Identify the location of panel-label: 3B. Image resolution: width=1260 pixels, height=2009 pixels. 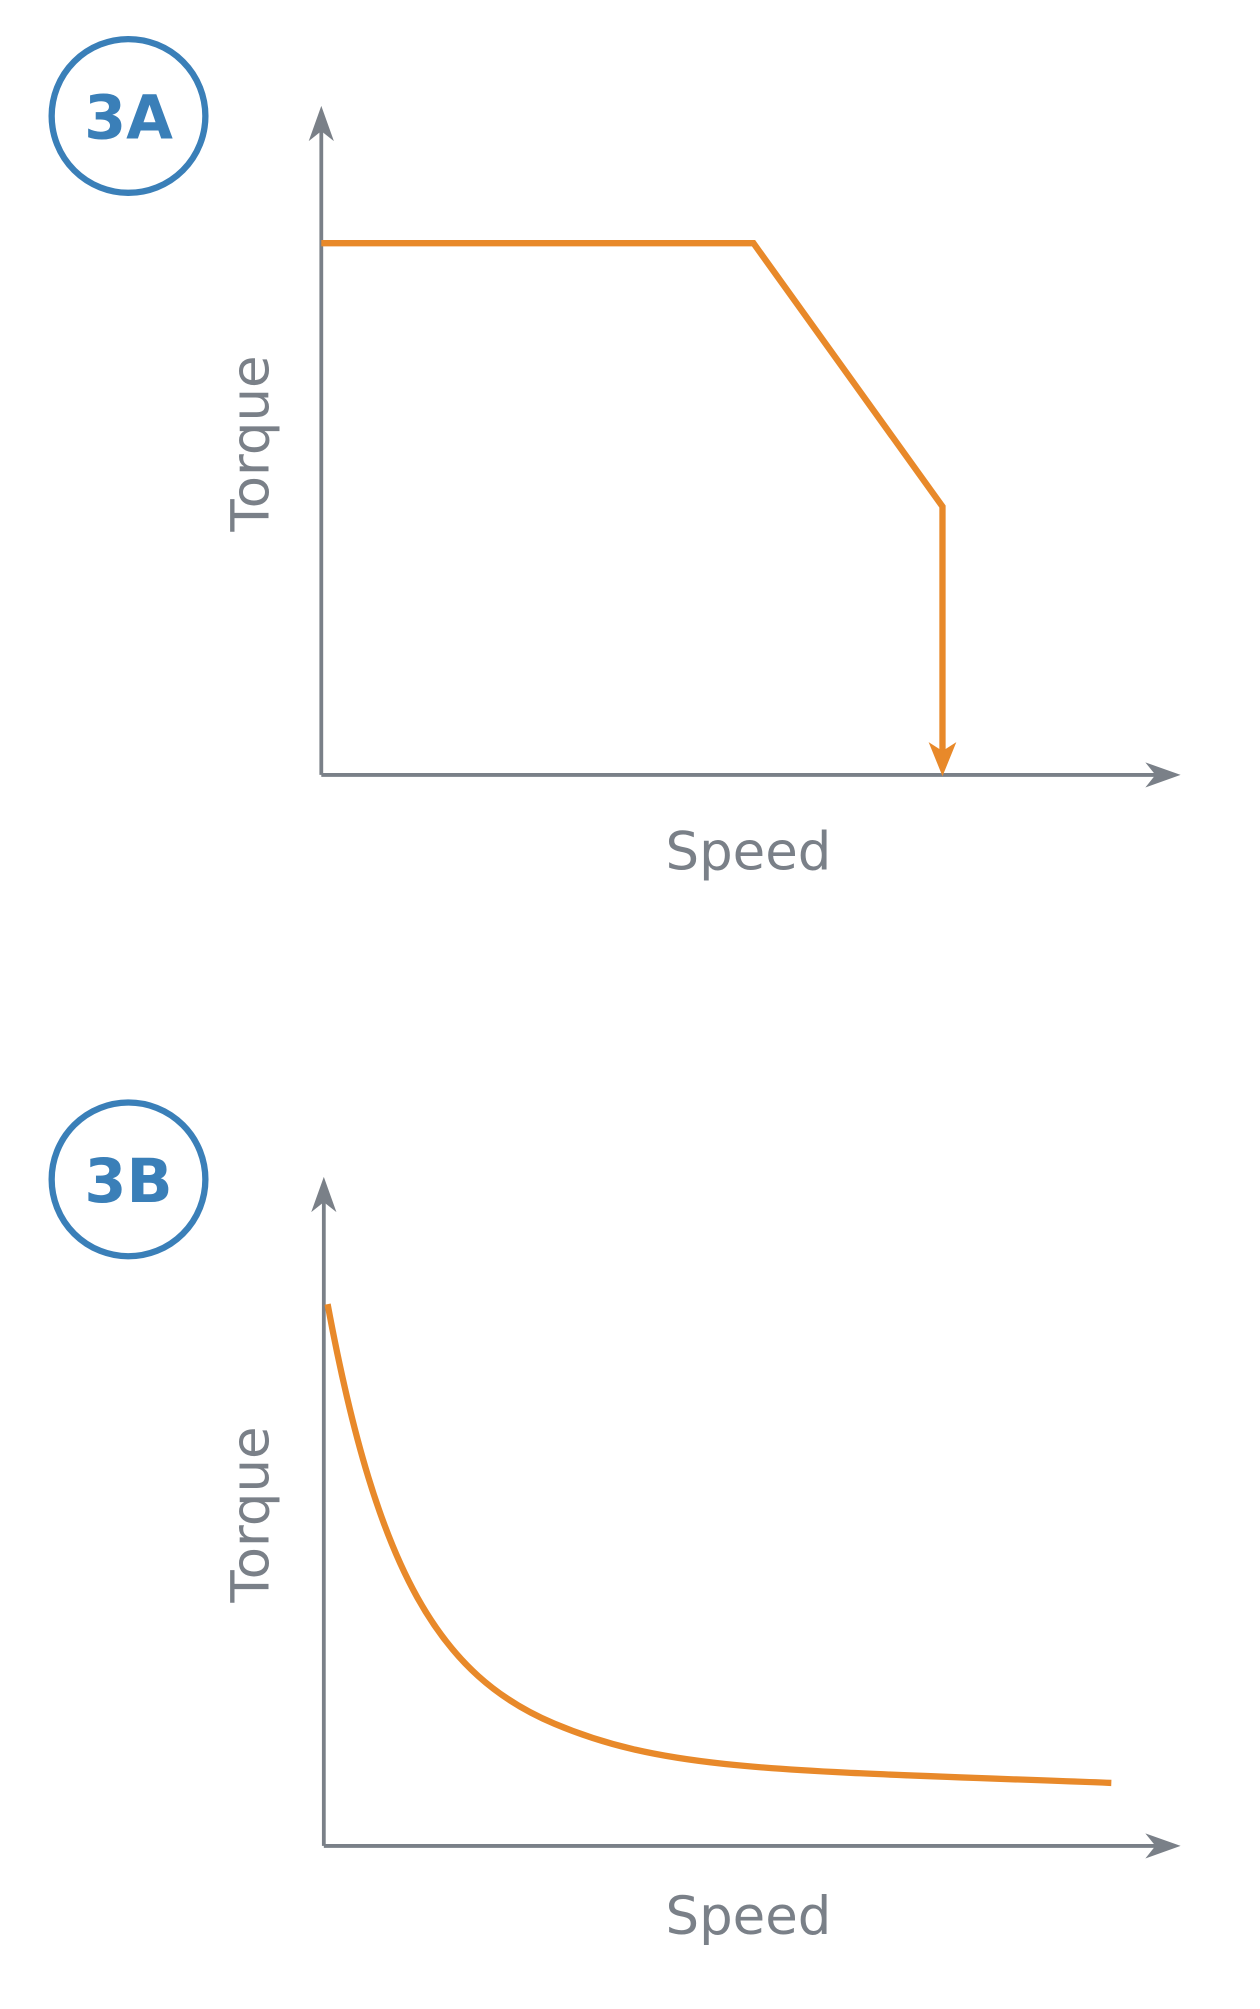
(128, 1182).